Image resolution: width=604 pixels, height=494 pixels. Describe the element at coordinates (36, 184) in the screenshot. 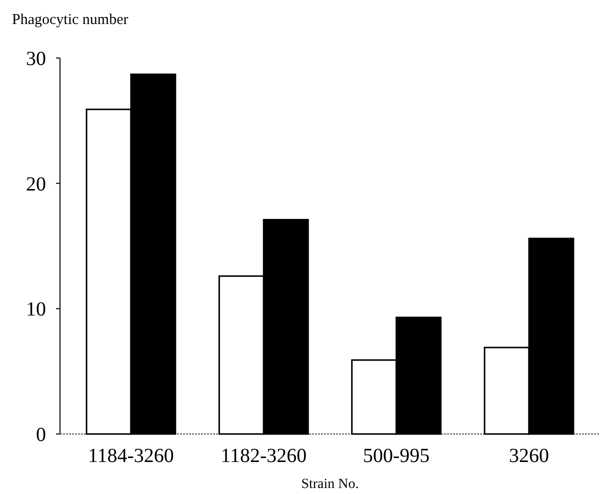

I see `y-tick-label: 20` at that location.